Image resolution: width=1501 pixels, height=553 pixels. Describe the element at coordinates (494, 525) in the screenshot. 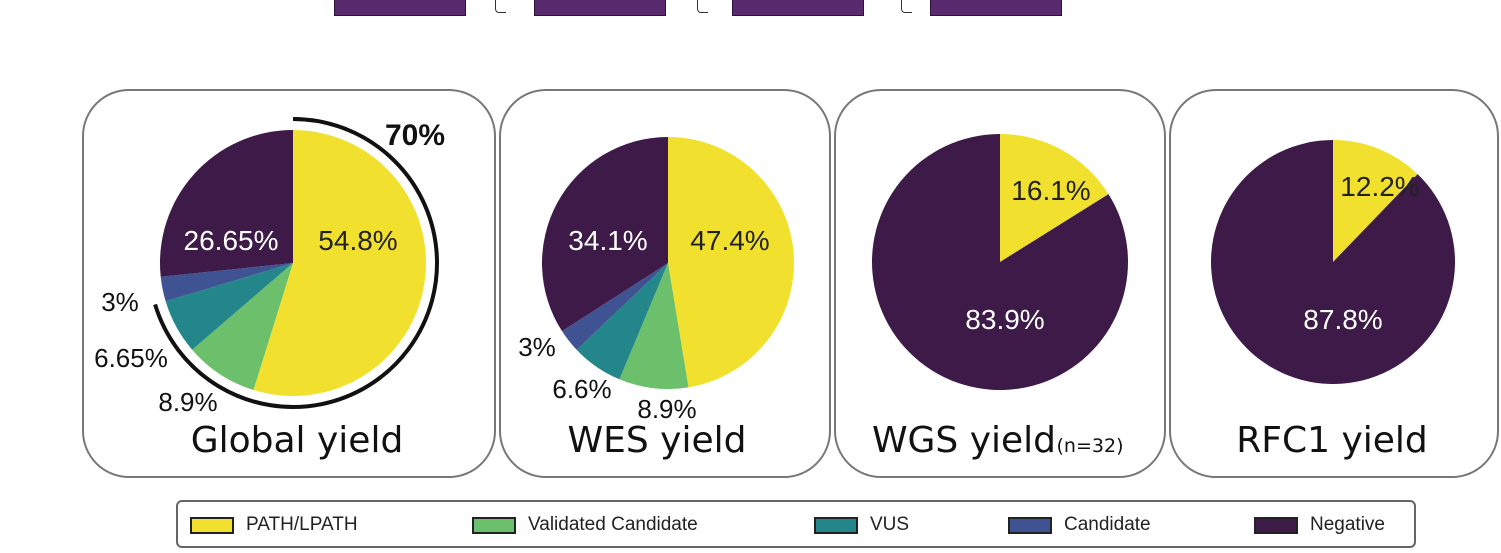

I see `legend-swatch-validated-candidate` at that location.